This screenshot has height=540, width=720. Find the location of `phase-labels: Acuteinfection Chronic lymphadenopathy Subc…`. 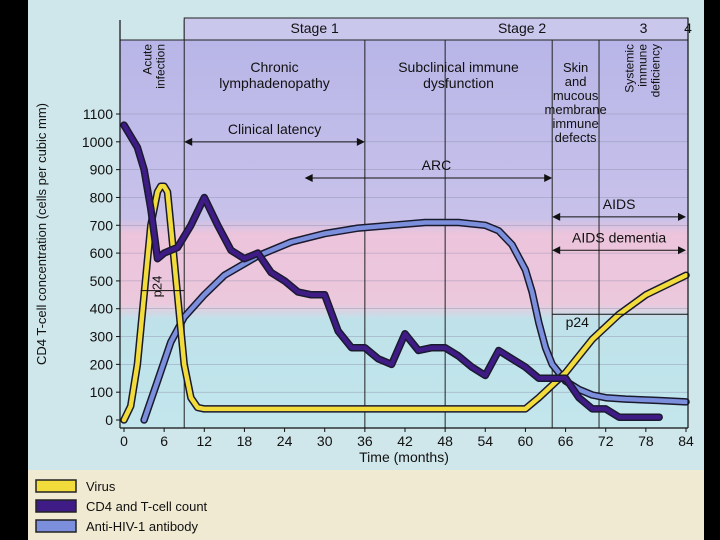

phase-labels: Acuteinfection Chronic lymphadenopathy Subc… is located at coordinates (402, 94).